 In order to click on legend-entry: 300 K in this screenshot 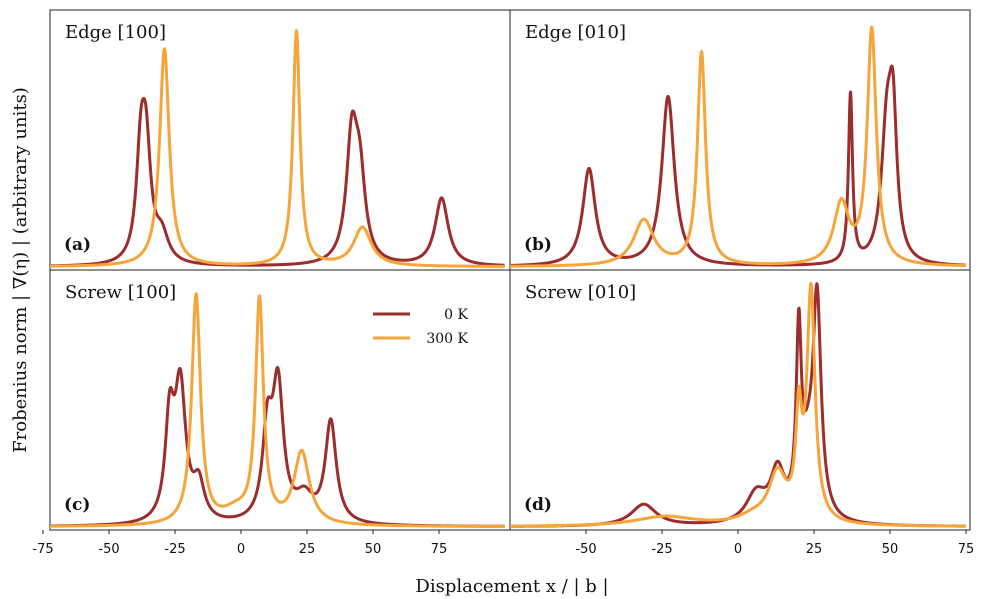, I will do `click(447, 339)`.